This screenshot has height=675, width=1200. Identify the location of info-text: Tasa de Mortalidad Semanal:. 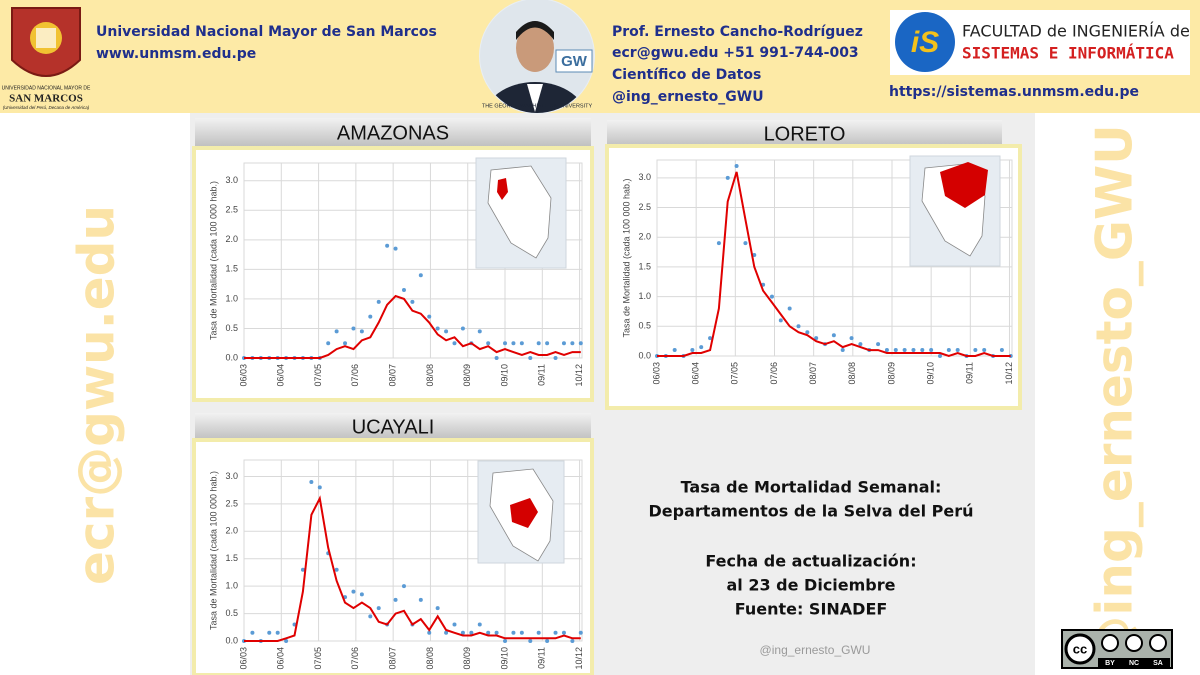
(811, 487).